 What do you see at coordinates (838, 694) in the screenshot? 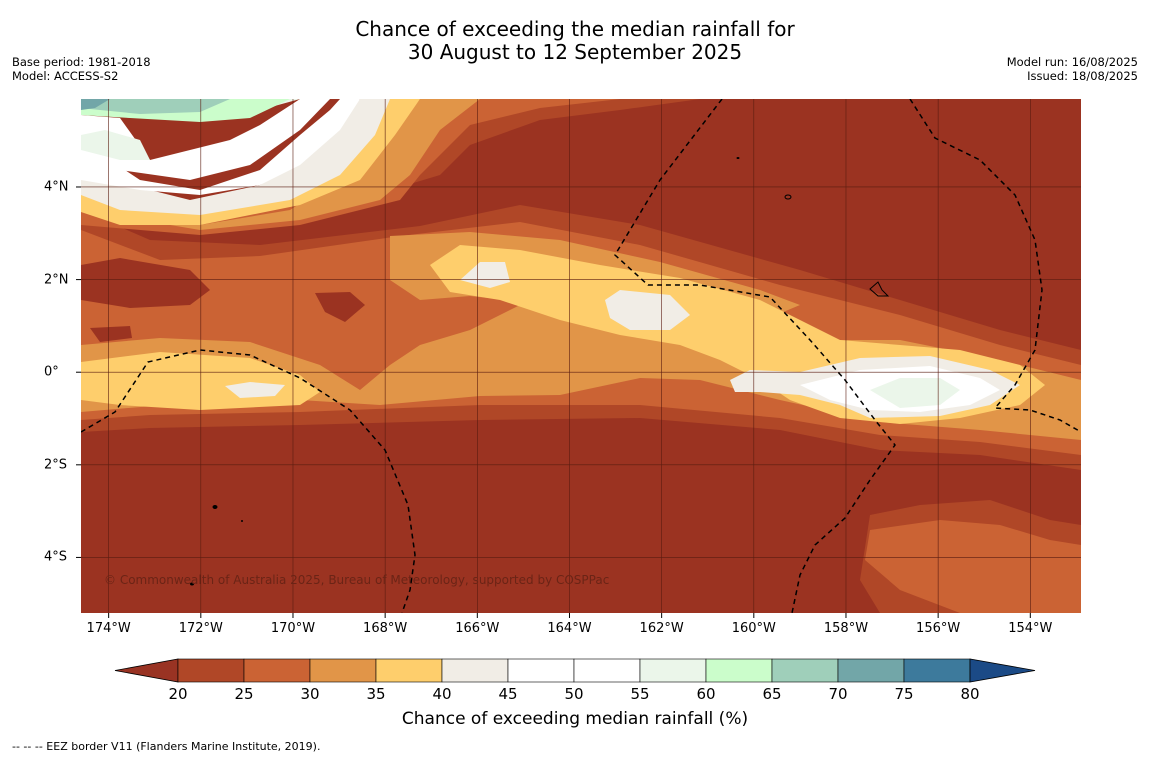
I see `colorbar-tick-label: 70` at bounding box center [838, 694].